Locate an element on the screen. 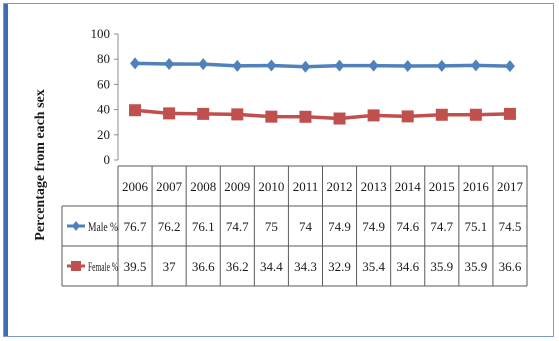 Image resolution: width=559 pixels, height=341 pixels. y-tick-label: 20 is located at coordinates (103, 134).